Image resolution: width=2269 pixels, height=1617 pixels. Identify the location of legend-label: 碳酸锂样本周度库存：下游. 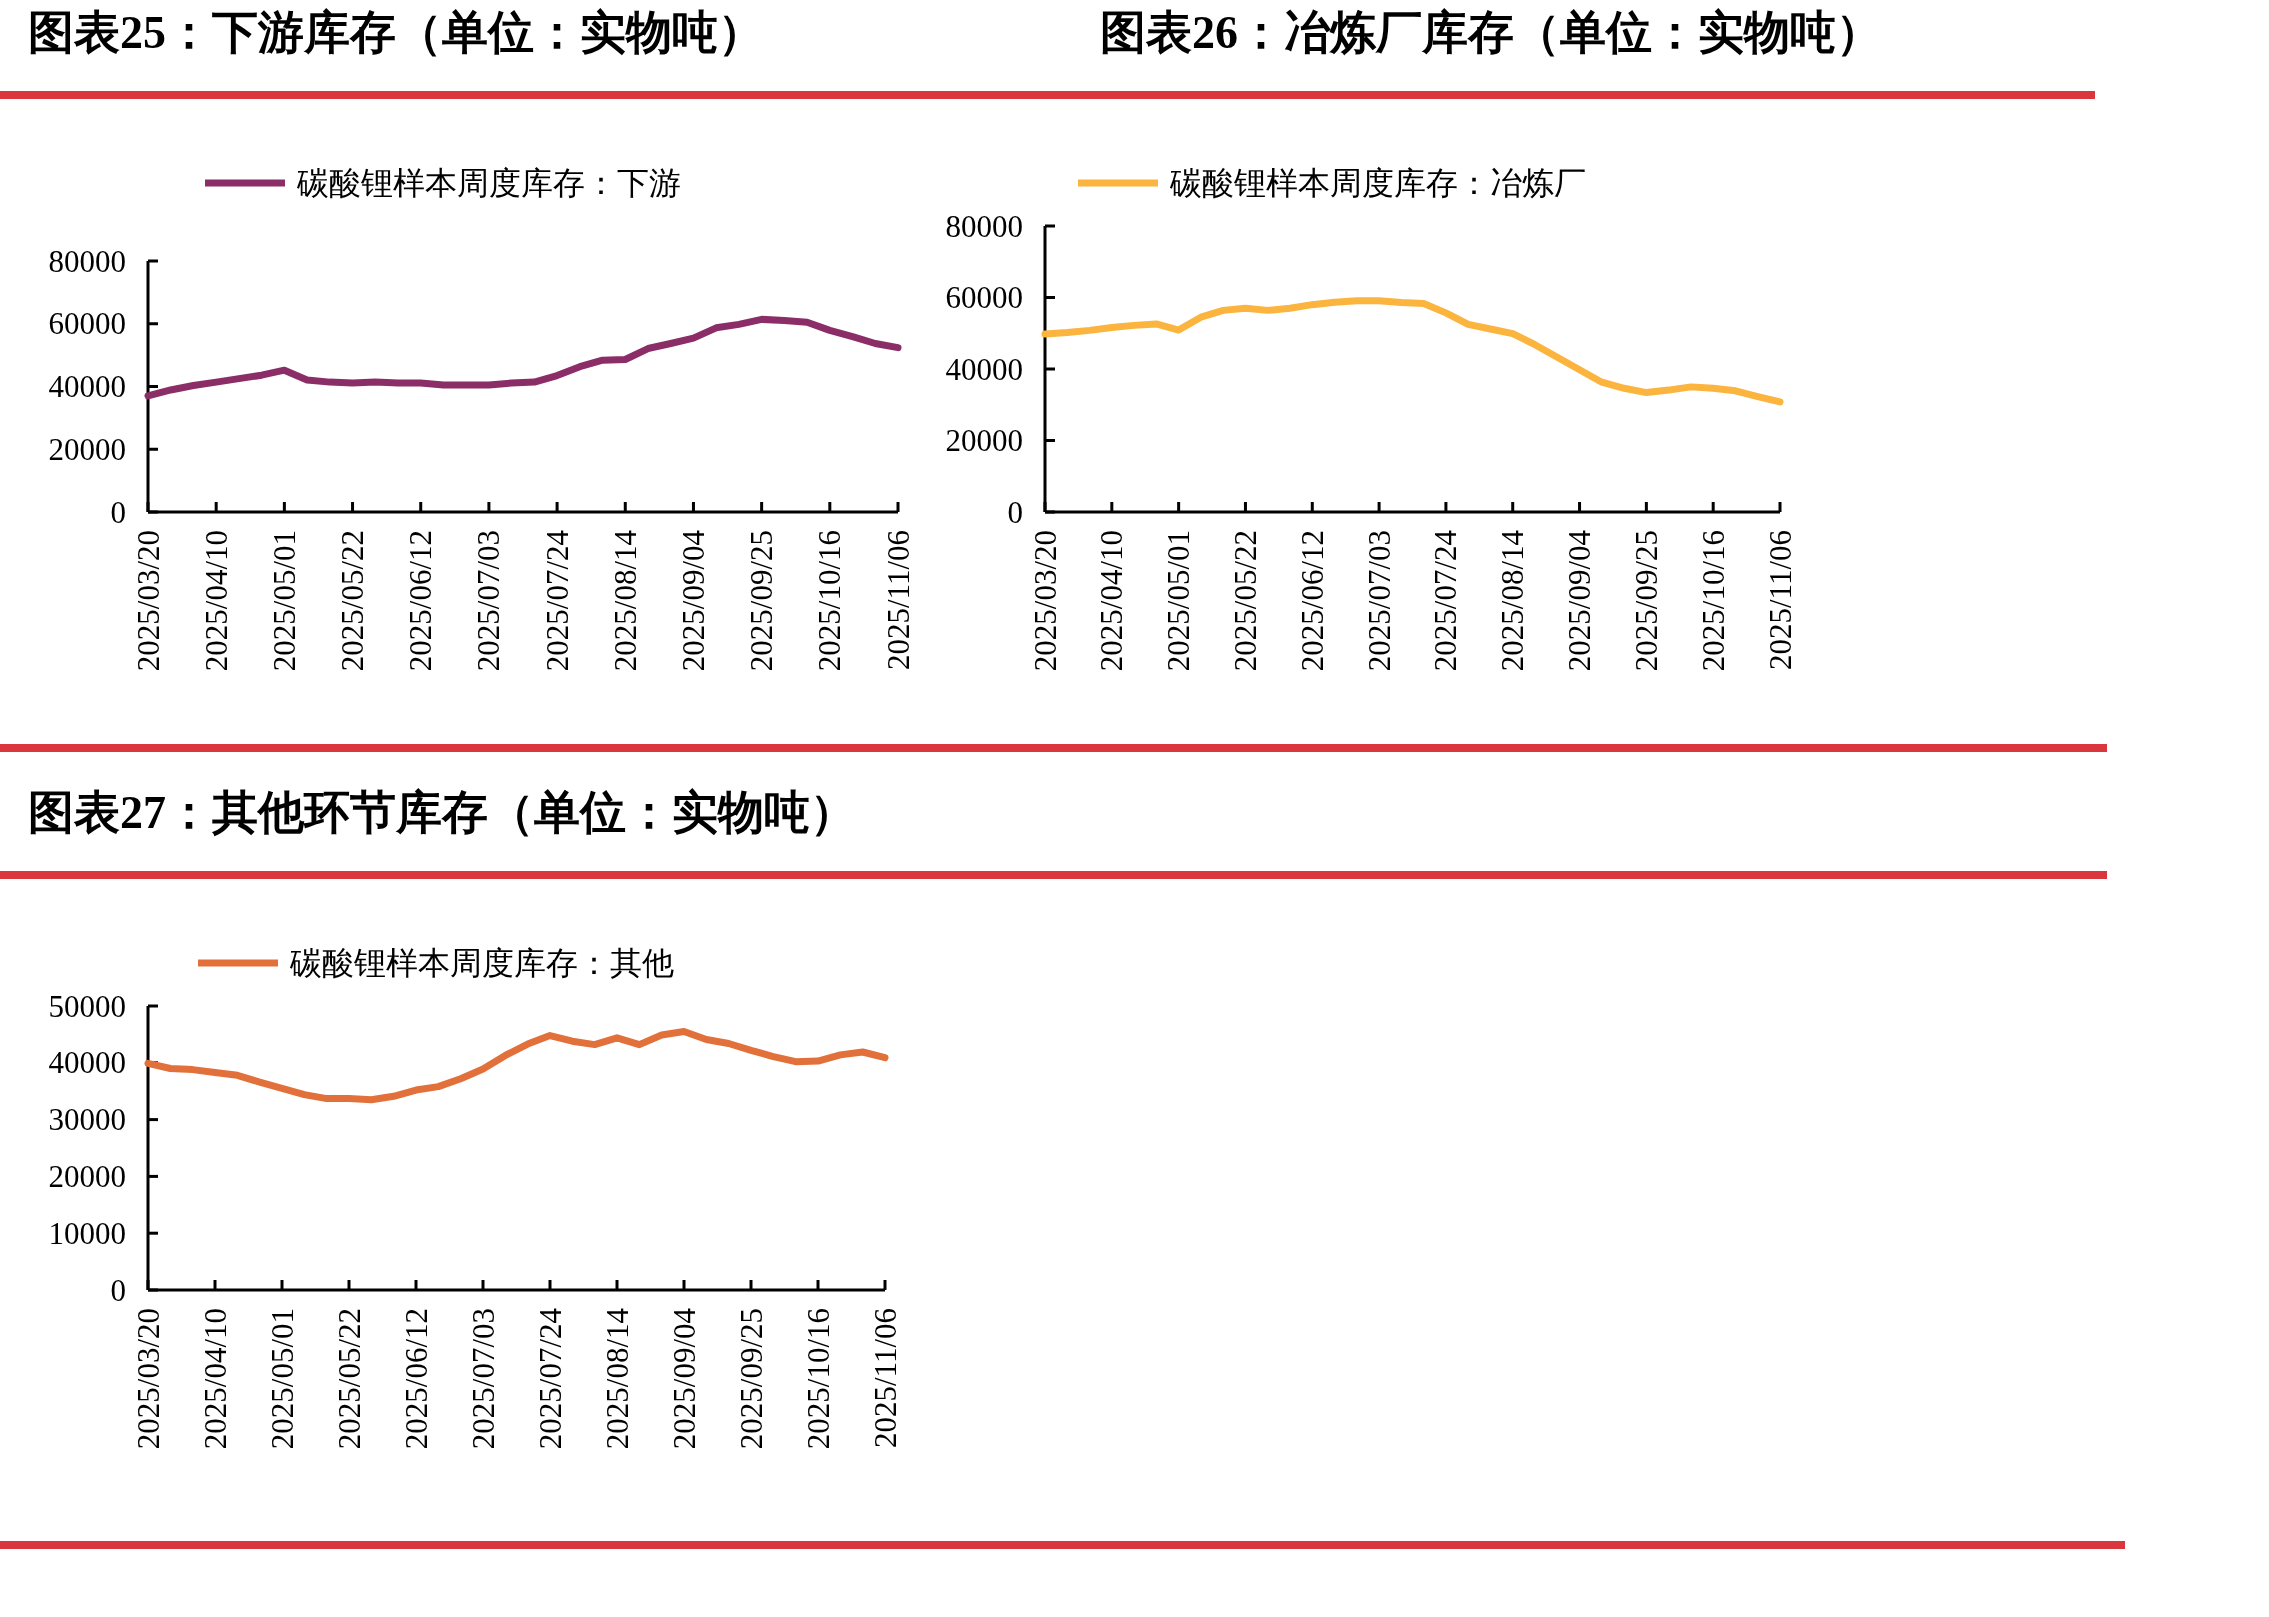
(488, 183).